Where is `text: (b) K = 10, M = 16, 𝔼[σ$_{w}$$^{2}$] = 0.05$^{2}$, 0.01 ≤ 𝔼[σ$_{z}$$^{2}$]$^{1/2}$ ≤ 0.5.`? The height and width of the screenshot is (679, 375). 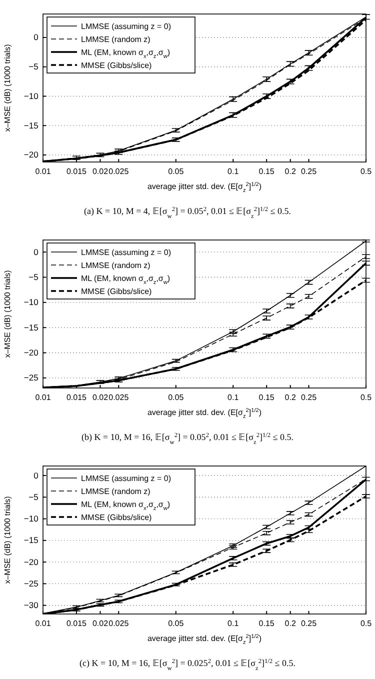 text: (b) K = 10, M = 16, 𝔼[σ$_{w}$$^{2}$] = 0.05$^{2}$, 0.01 ≤ 𝔼[σ$_{z}$$^{2}$]$^{1/2}$ ≤ 0.5. is located at coordinates (188, 439).